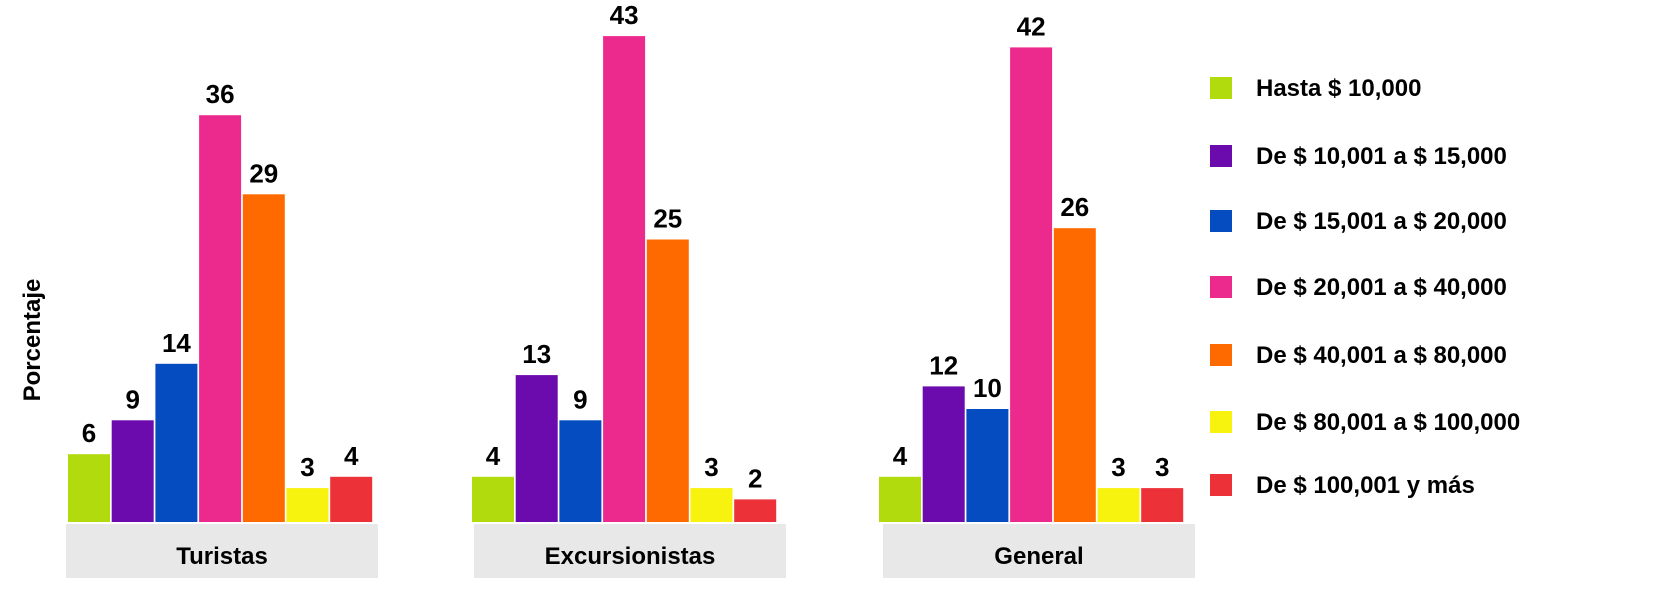 This screenshot has width=1654, height=610. What do you see at coordinates (32, 340) in the screenshot?
I see `y-axis-label: Porcentaje` at bounding box center [32, 340].